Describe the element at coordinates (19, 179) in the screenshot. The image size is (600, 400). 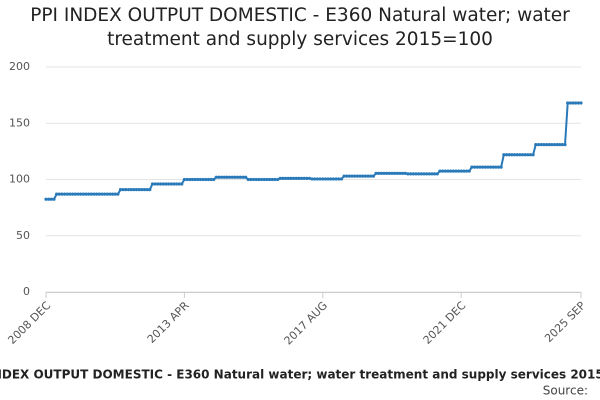
I see `y-tick-label: 100` at that location.